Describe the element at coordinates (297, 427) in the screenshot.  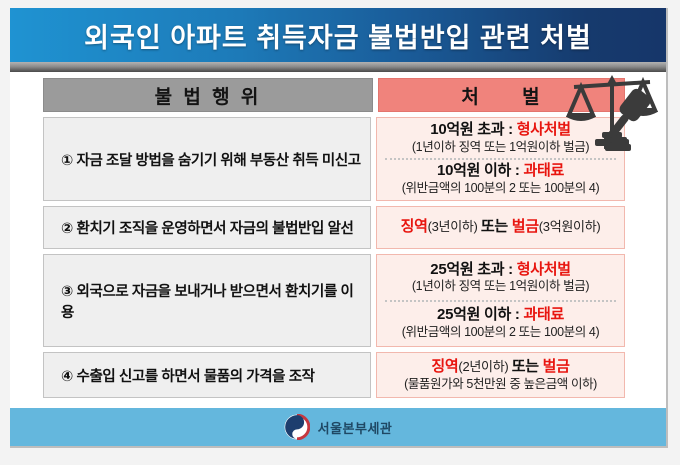
I see `korea-government-emblem-icon` at that location.